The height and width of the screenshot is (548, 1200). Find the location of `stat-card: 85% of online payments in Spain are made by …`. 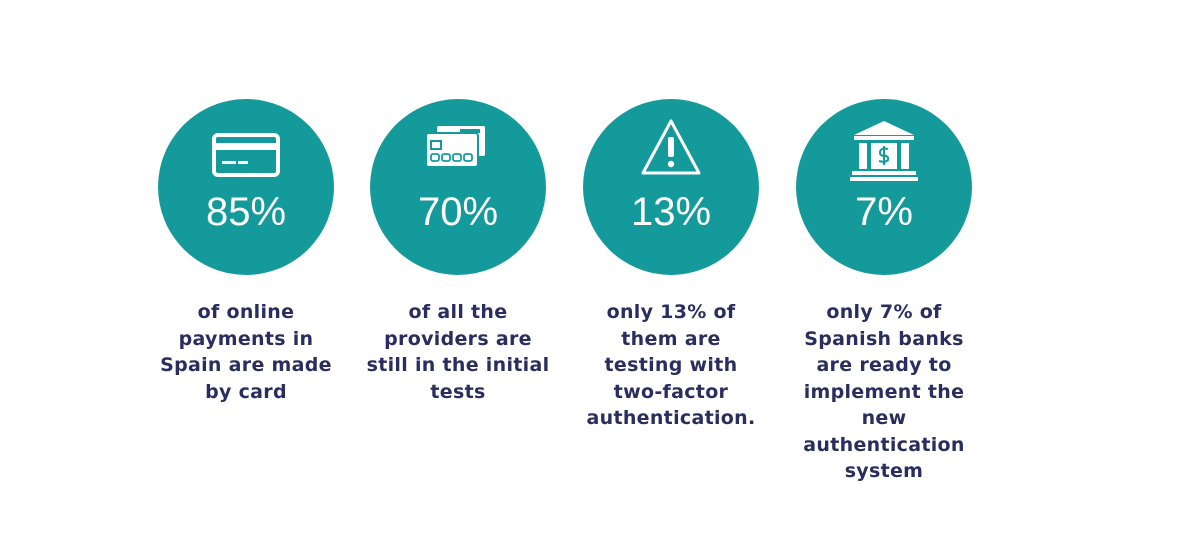

stat-card: 85% of online payments in Spain are made by … is located at coordinates (246, 251).